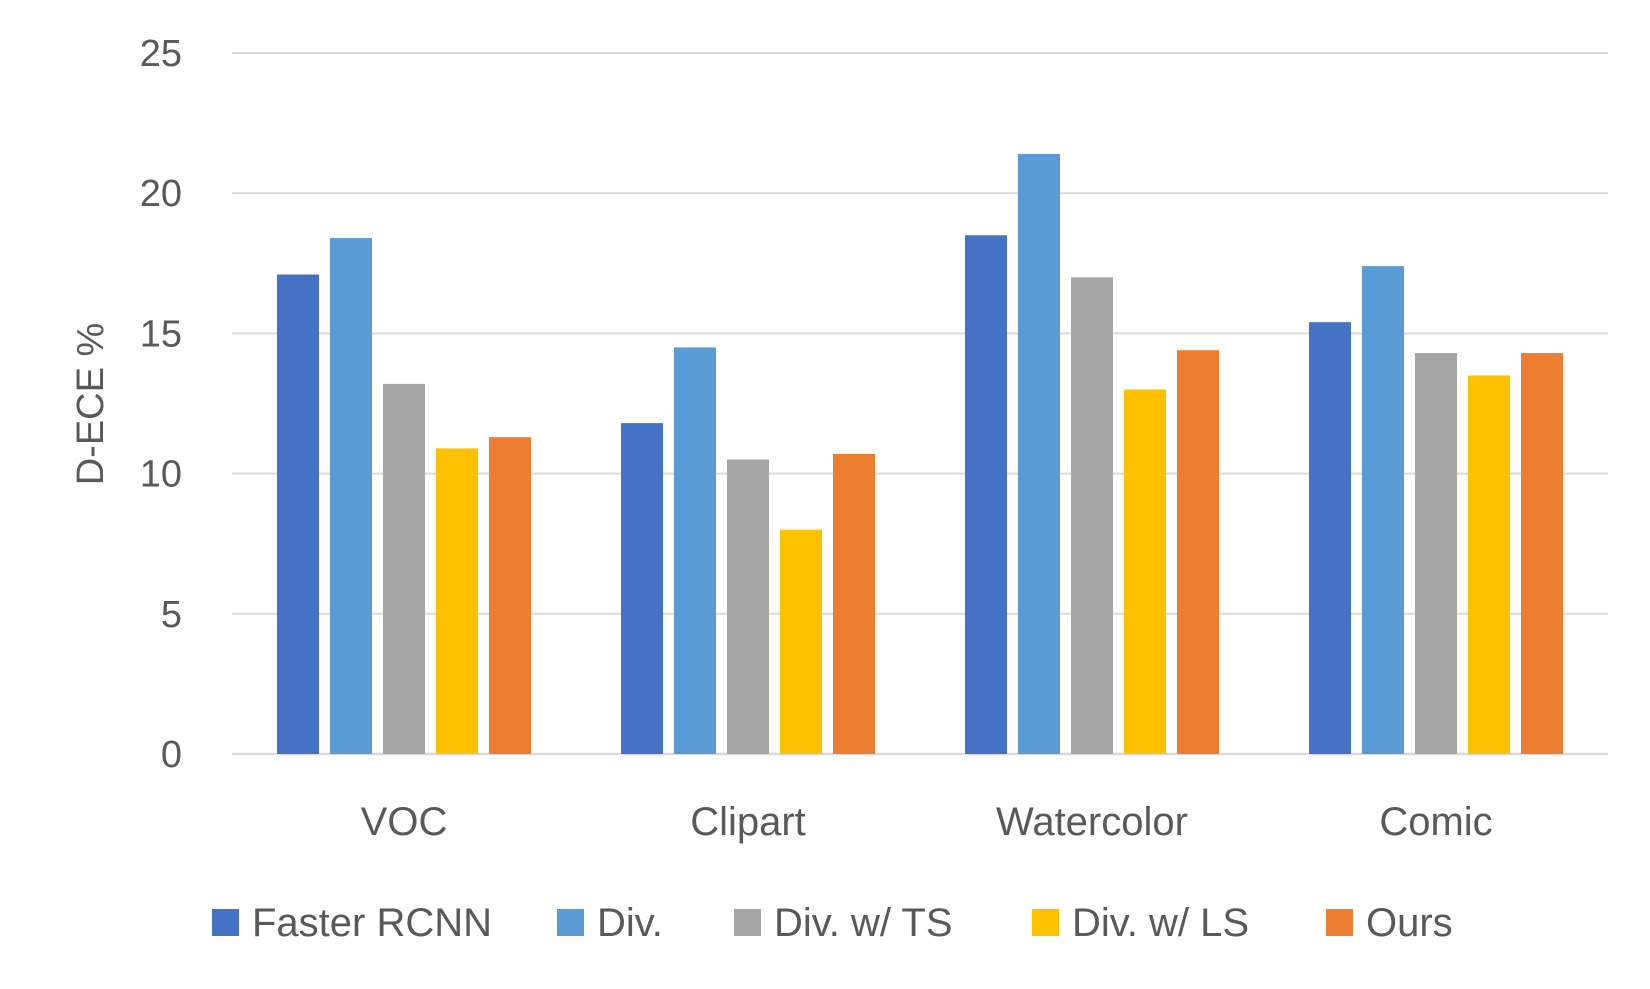  Describe the element at coordinates (927, 822) in the screenshot. I see `x-axis-categories: VOC Clipart Watercolor Comic` at that location.